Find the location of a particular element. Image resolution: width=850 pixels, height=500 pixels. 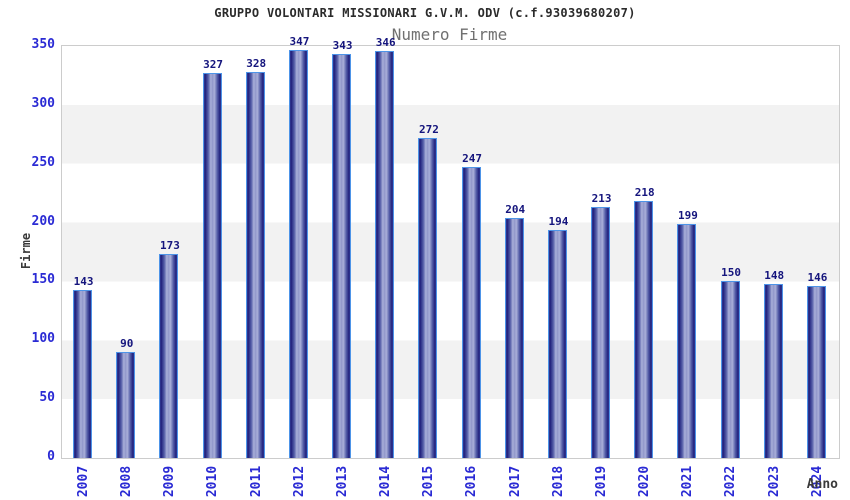

bar-2024 is located at coordinates (816, 372).